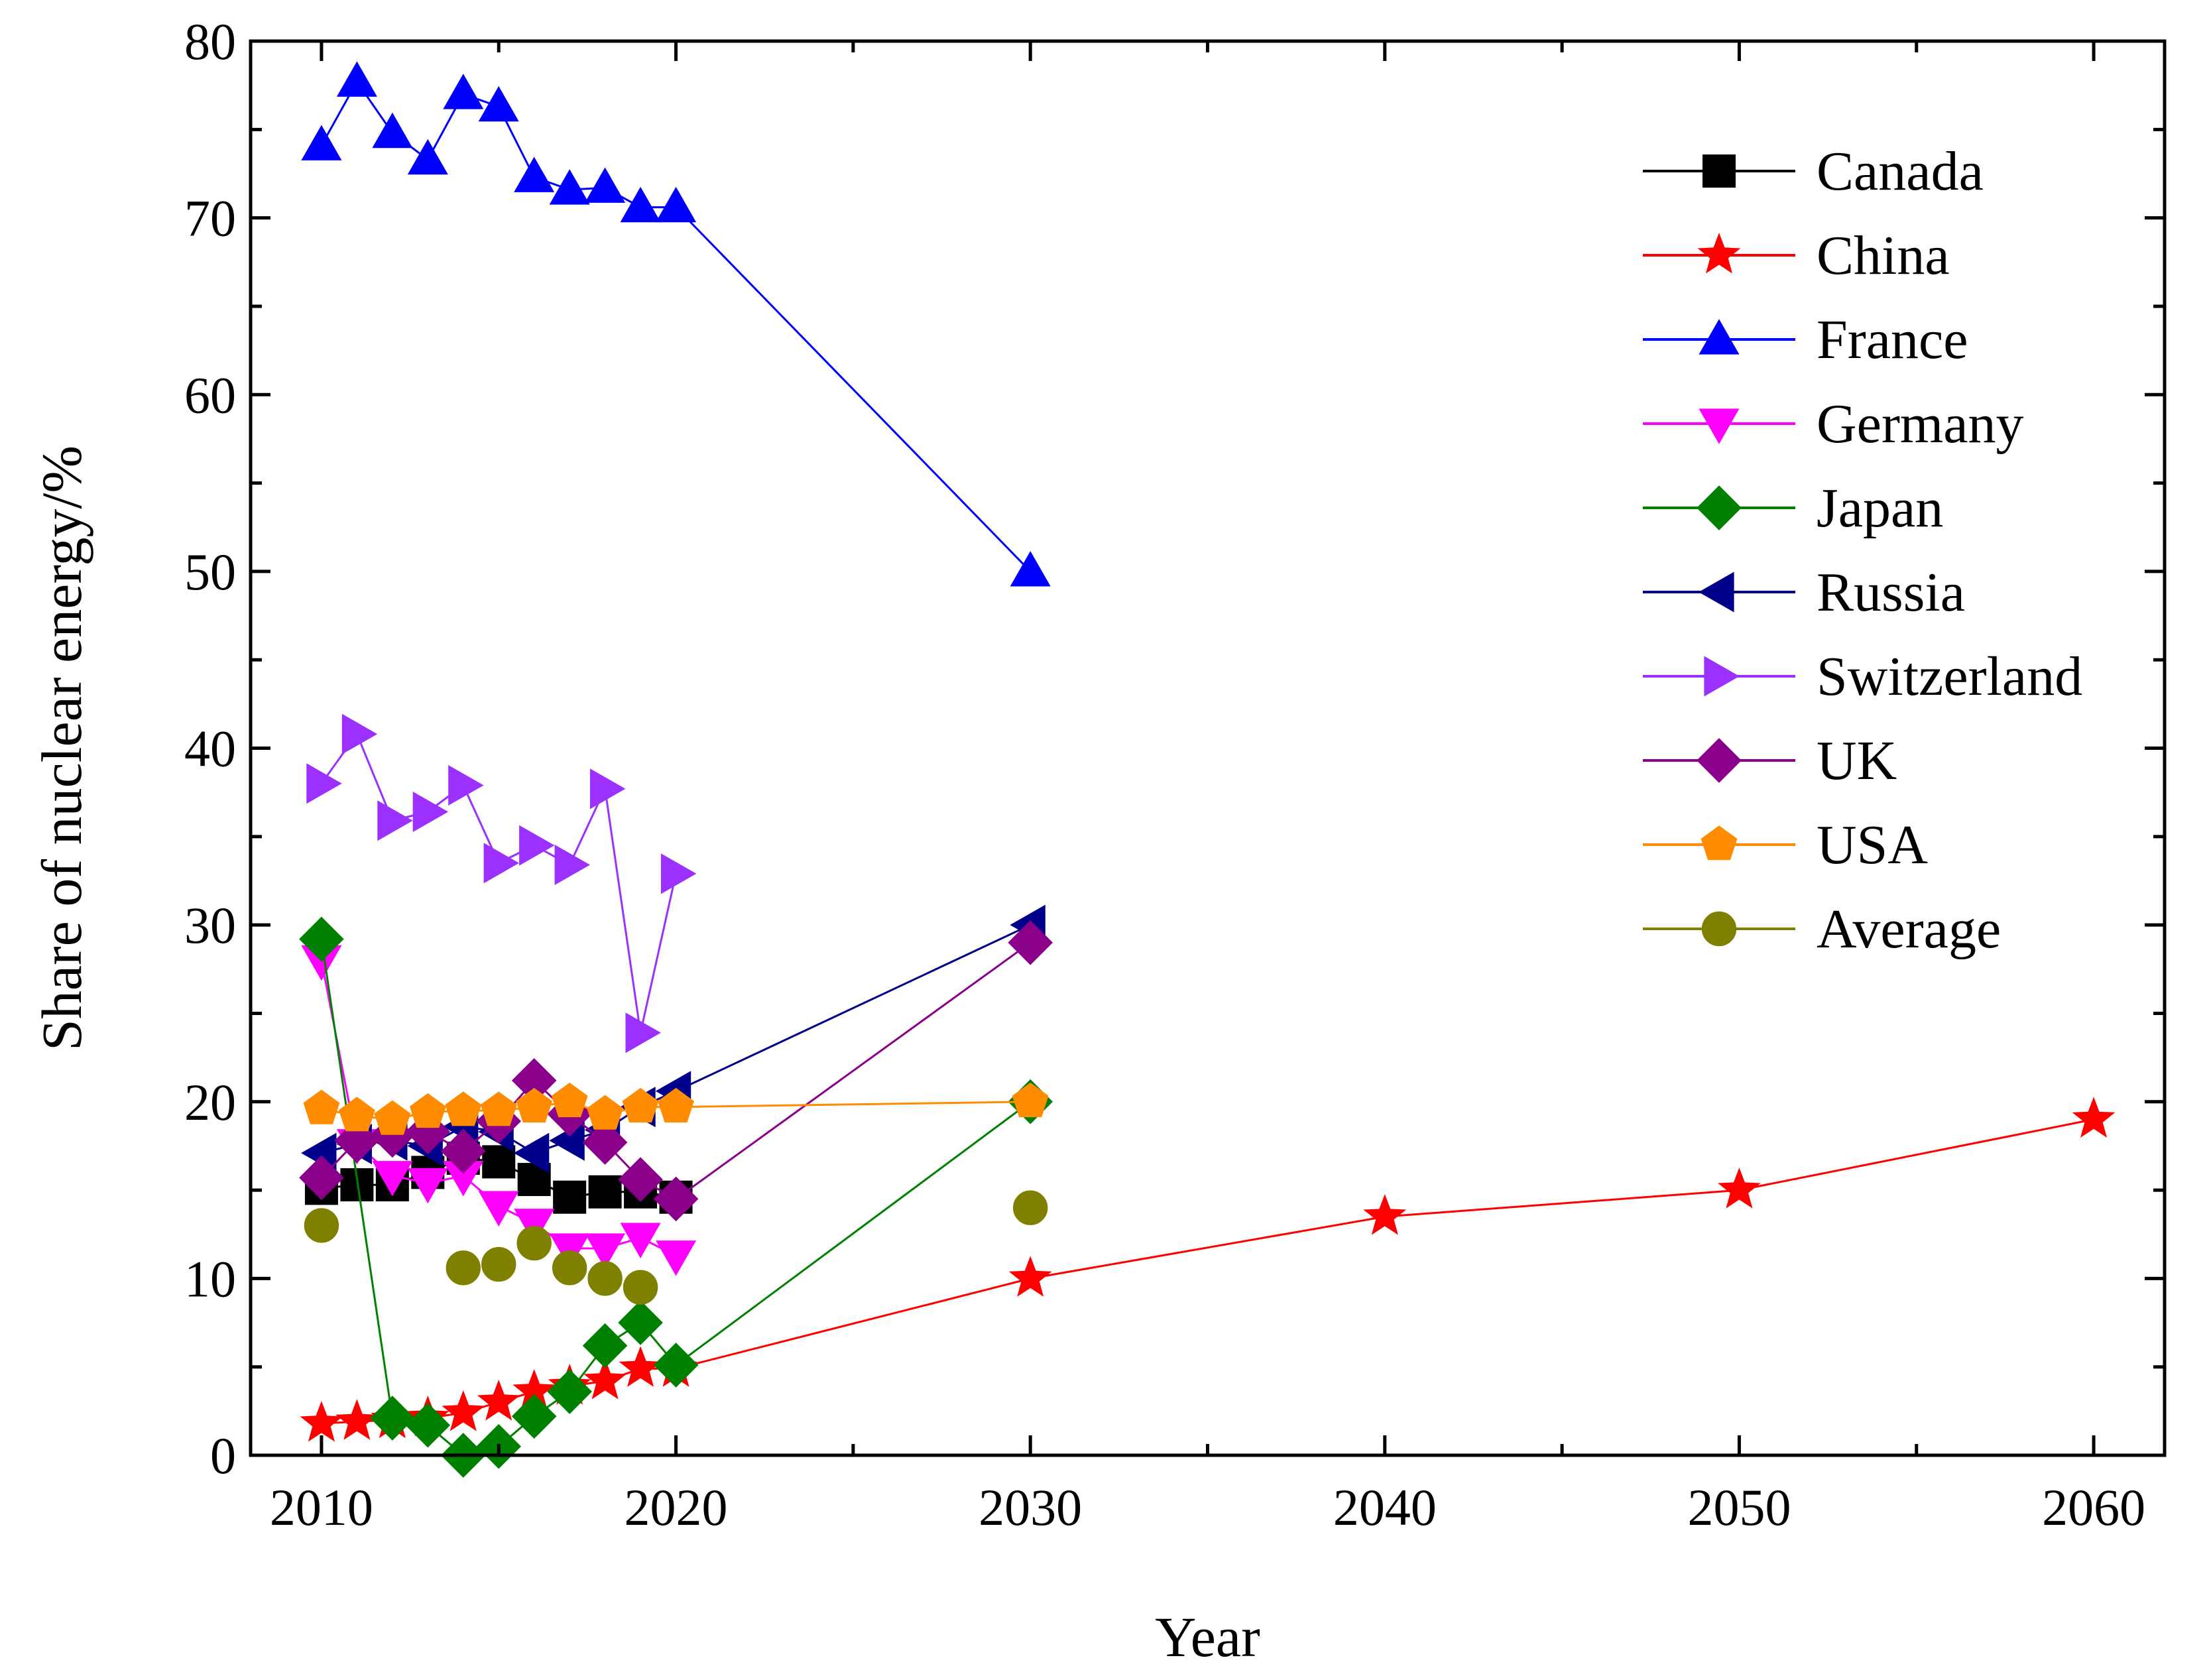  Describe the element at coordinates (210, 218) in the screenshot. I see `y-tick-label: 70` at that location.